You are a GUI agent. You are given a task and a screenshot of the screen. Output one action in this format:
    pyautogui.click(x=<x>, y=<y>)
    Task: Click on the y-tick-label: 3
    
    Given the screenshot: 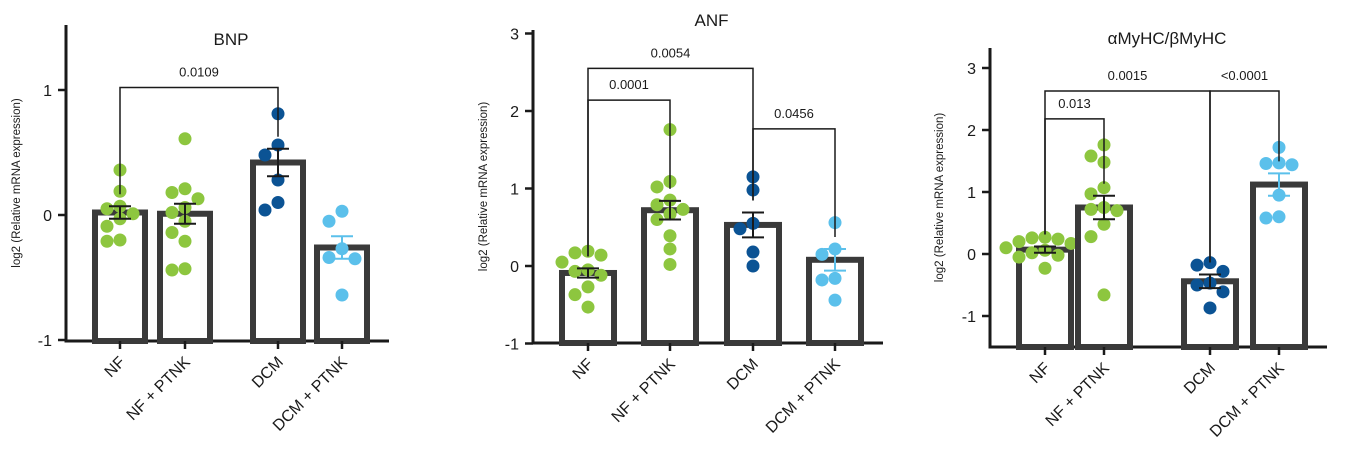 What is the action you would take?
    pyautogui.click(x=514, y=35)
    